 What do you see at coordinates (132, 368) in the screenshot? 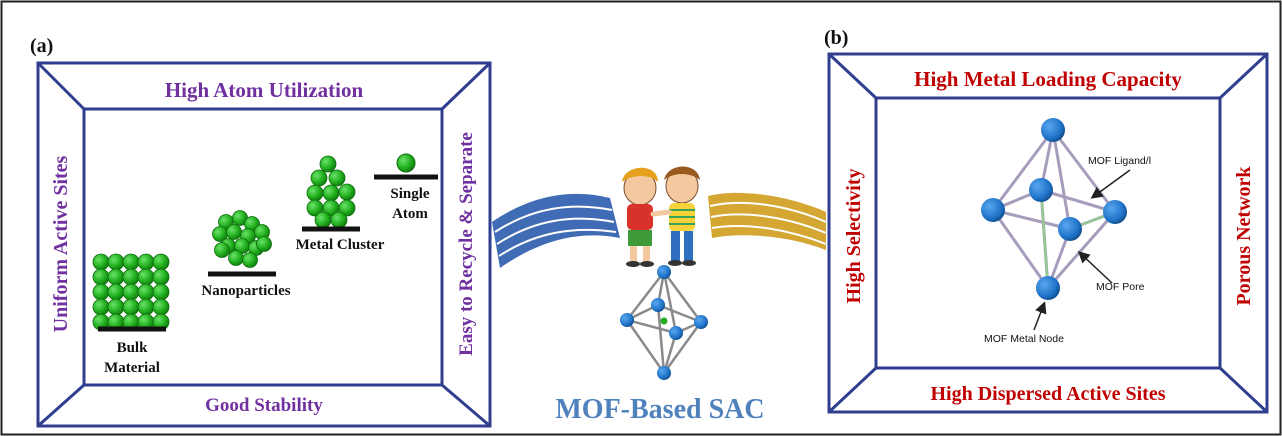
I see `bulk-material-label-line2: Material` at bounding box center [132, 368].